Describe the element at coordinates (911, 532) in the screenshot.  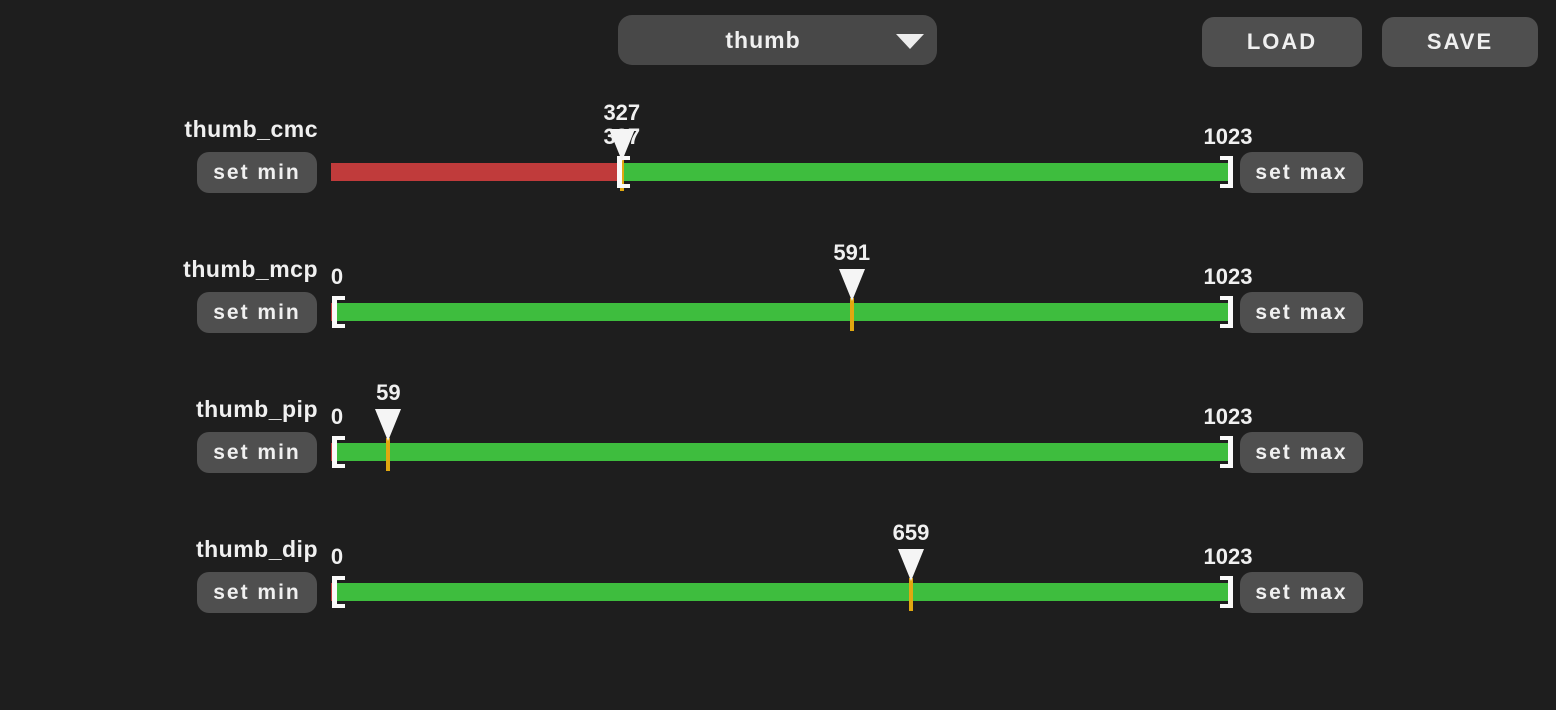
I see `current-value-label: 659` at that location.